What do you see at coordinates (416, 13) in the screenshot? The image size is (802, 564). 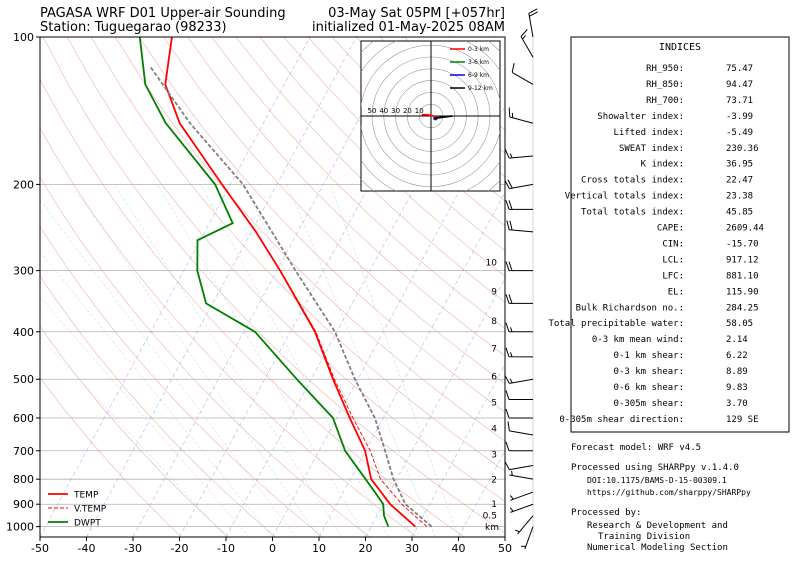 I see `title-right: 03-May Sat 05PM [+057hr]` at bounding box center [416, 13].